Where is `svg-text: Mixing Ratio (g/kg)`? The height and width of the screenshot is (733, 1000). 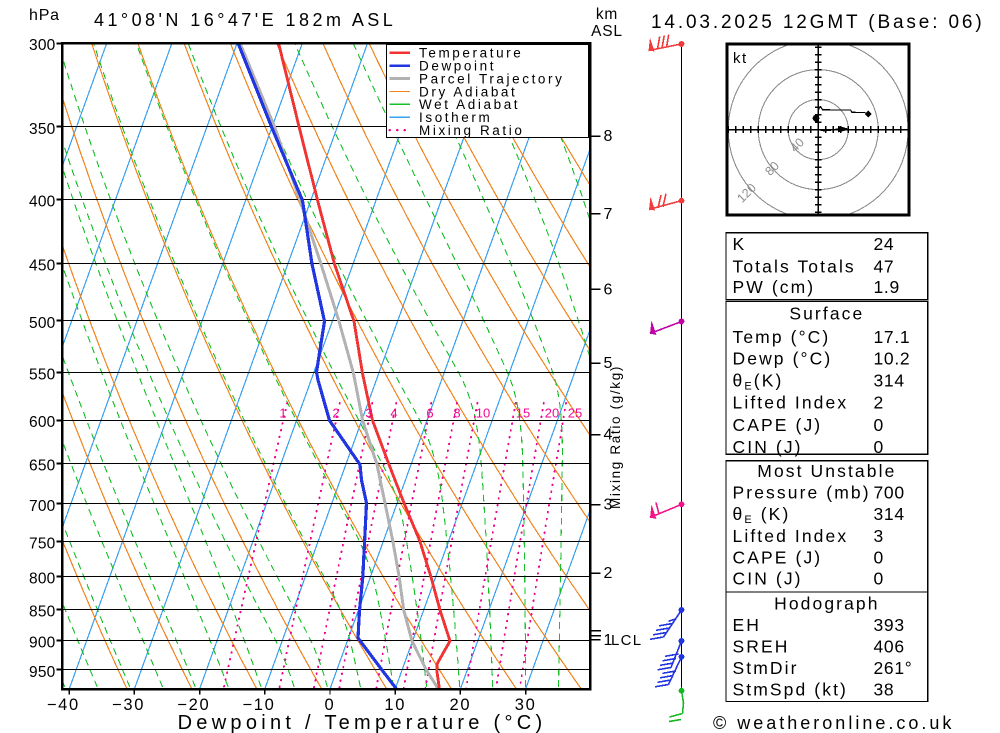 svg-text: Mixing Ratio (g/kg) is located at coordinates (615, 437).